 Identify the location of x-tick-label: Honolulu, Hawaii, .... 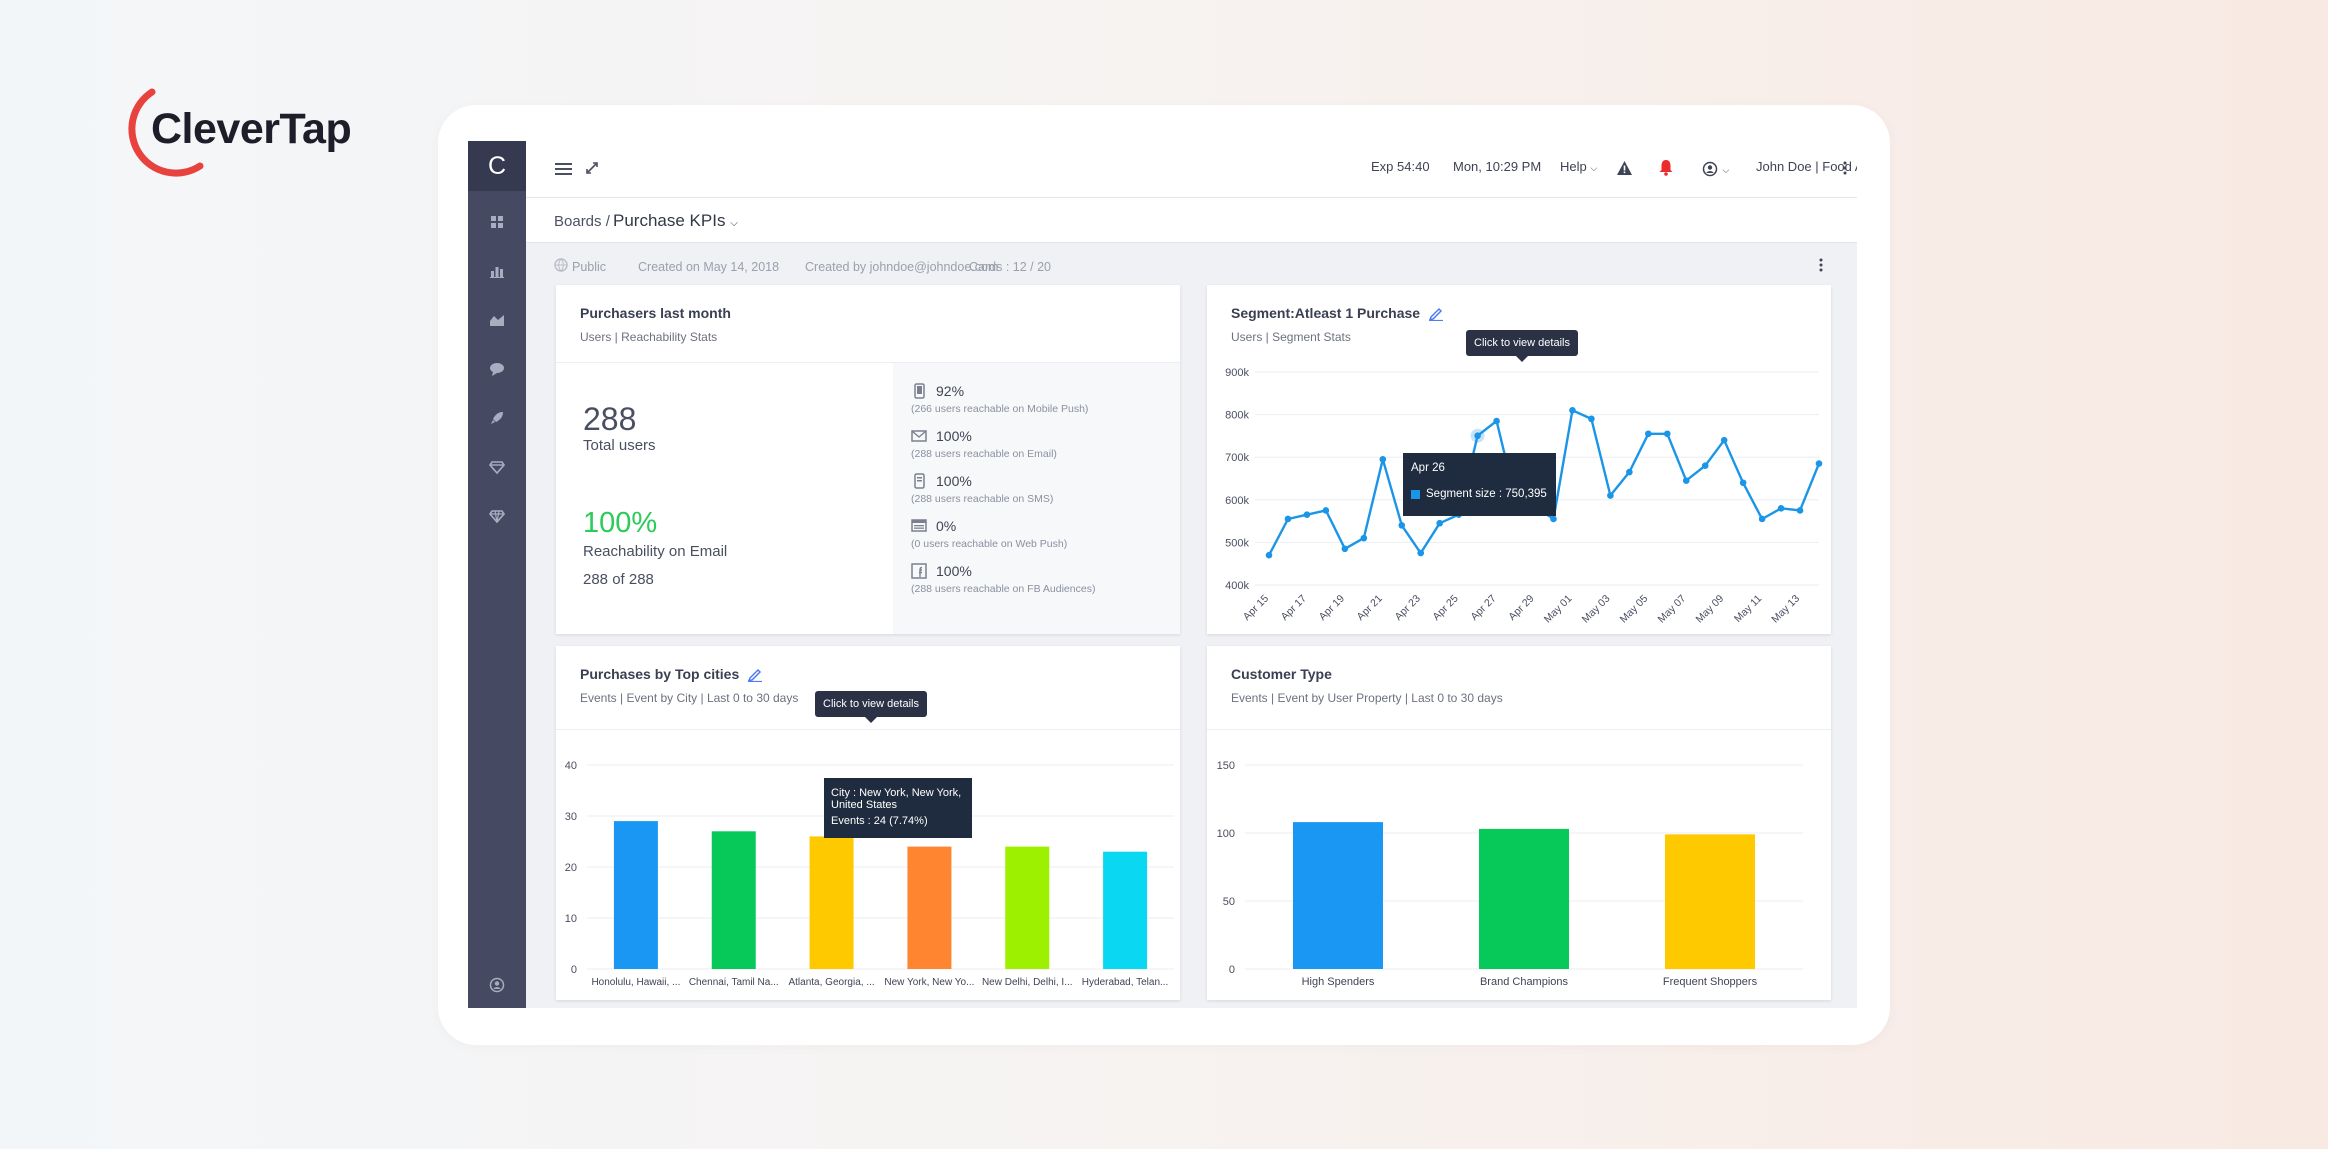
(635, 982).